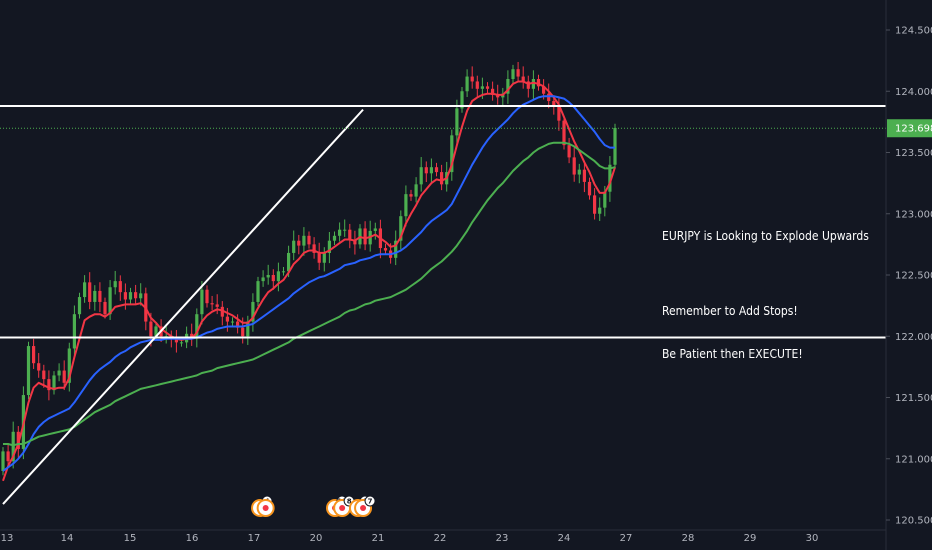  What do you see at coordinates (913, 521) in the screenshot?
I see `price-tick-label: 120.500` at bounding box center [913, 521].